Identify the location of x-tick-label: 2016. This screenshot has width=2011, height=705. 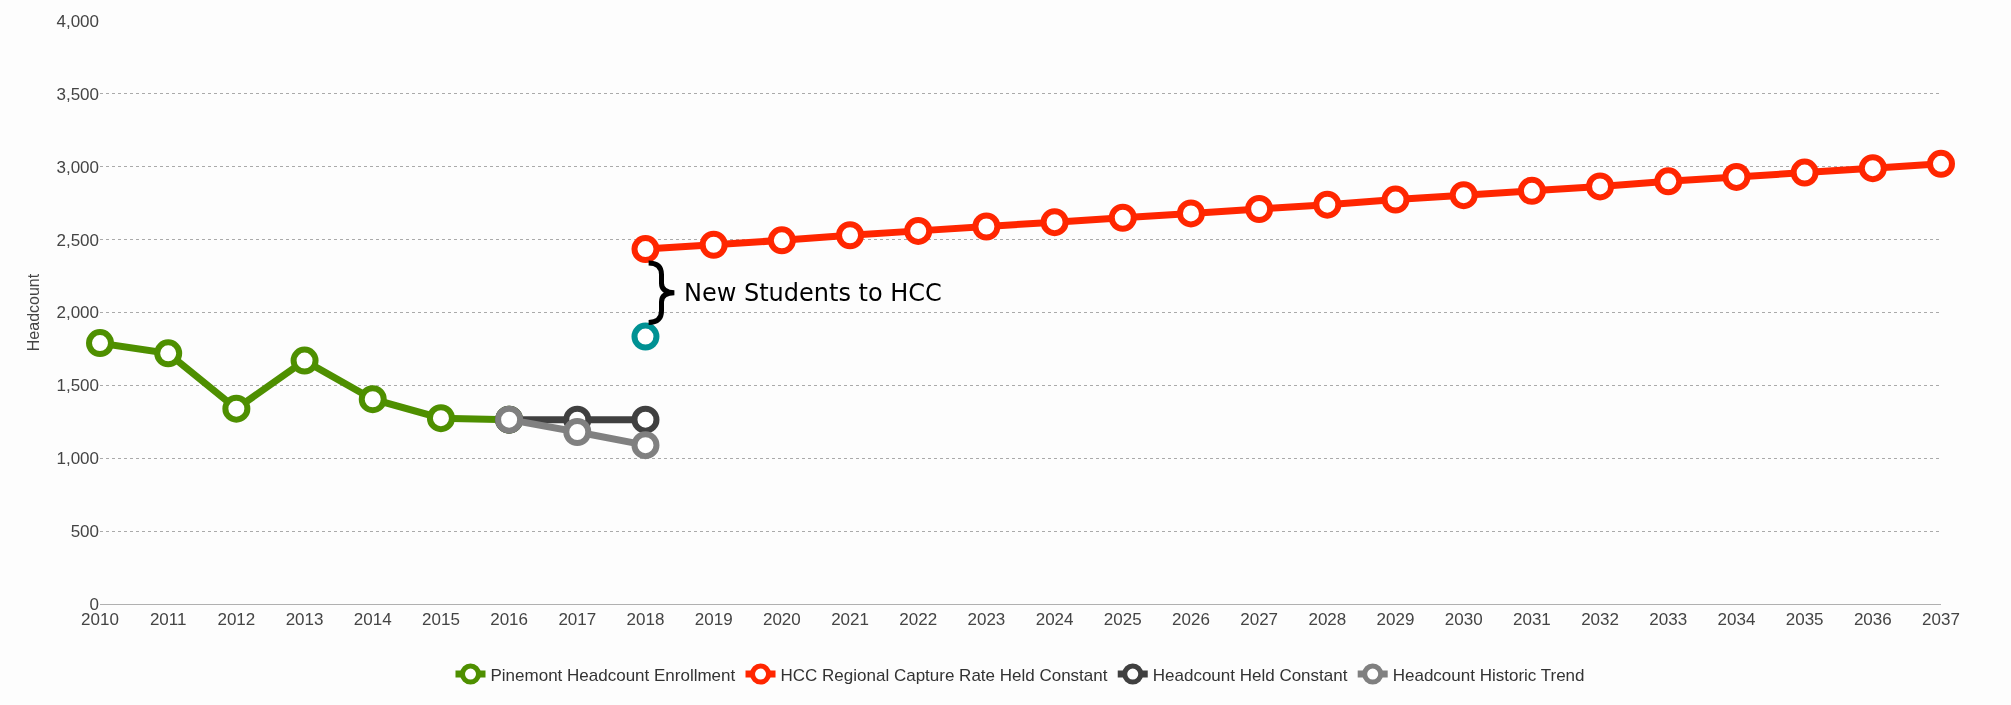
(509, 620).